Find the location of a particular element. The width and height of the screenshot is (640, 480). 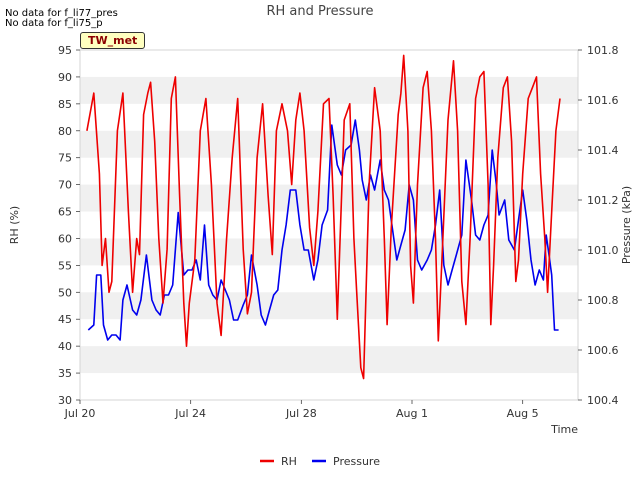

legend-rh-label: RH is located at coordinates (289, 461).